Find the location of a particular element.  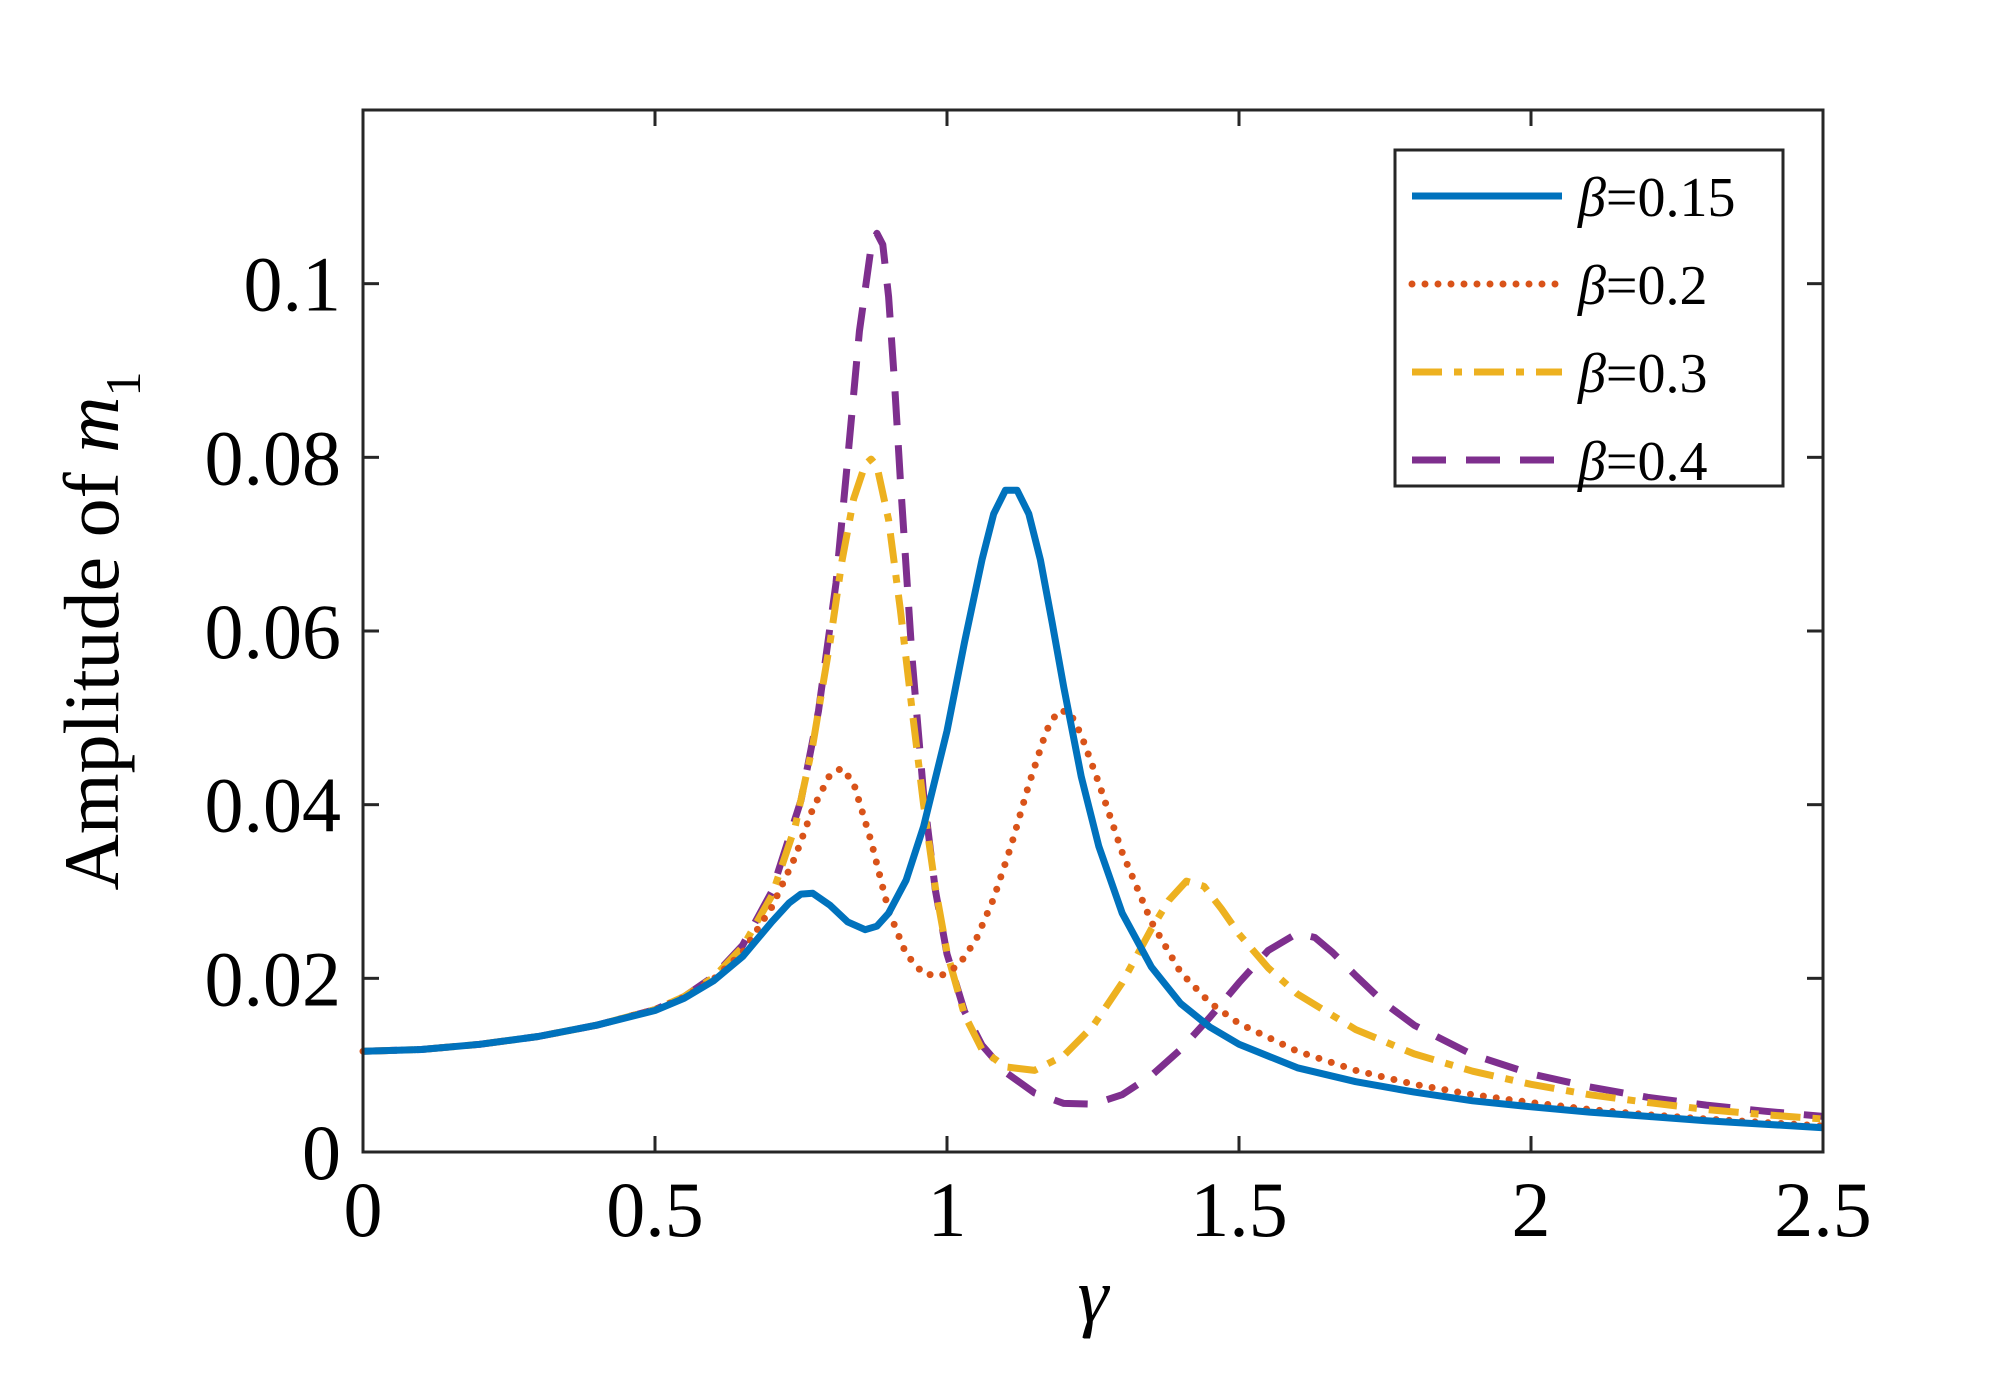

y-tick-label: 0.1 is located at coordinates (293, 284).